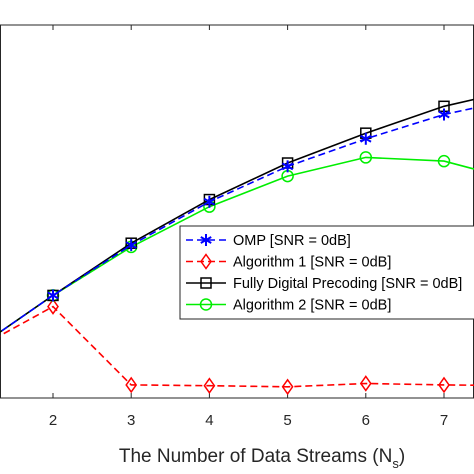  I want to click on legend-label: Algorithm 2 [SNR = 0dB], so click(312, 306).